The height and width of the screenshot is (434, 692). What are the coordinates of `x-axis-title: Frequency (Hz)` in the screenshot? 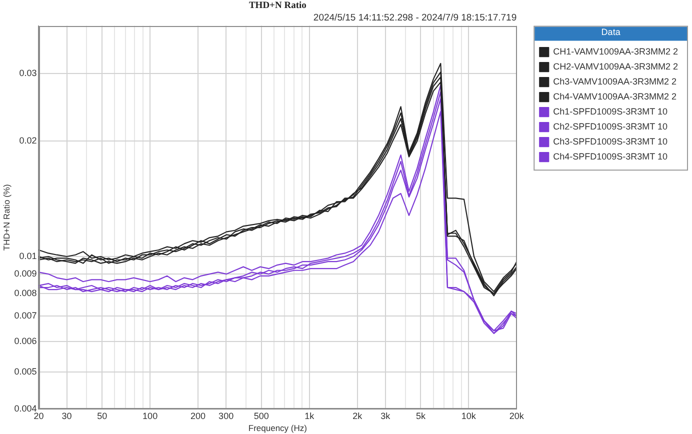 It's located at (278, 428).